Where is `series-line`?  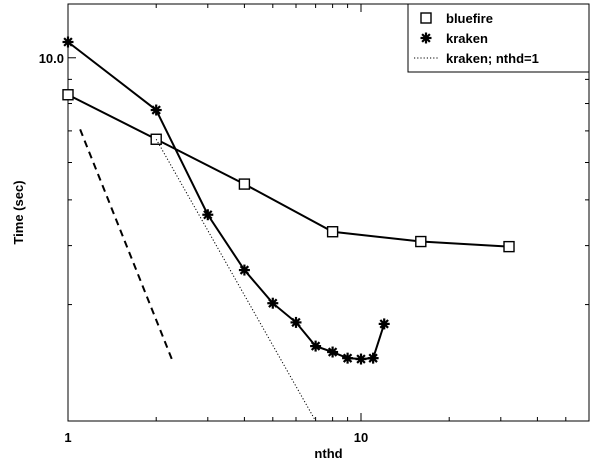 series-line is located at coordinates (126, 246).